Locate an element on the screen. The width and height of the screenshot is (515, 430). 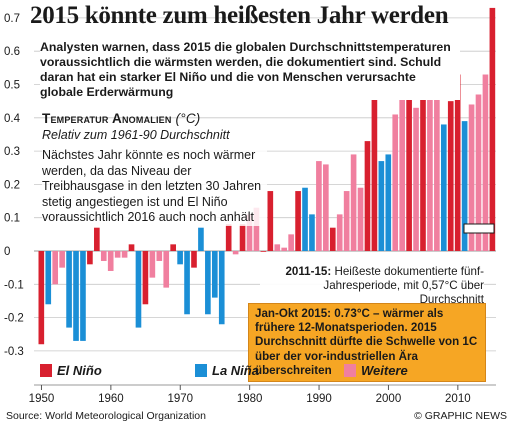
bar-2000 is located at coordinates (388, 202).